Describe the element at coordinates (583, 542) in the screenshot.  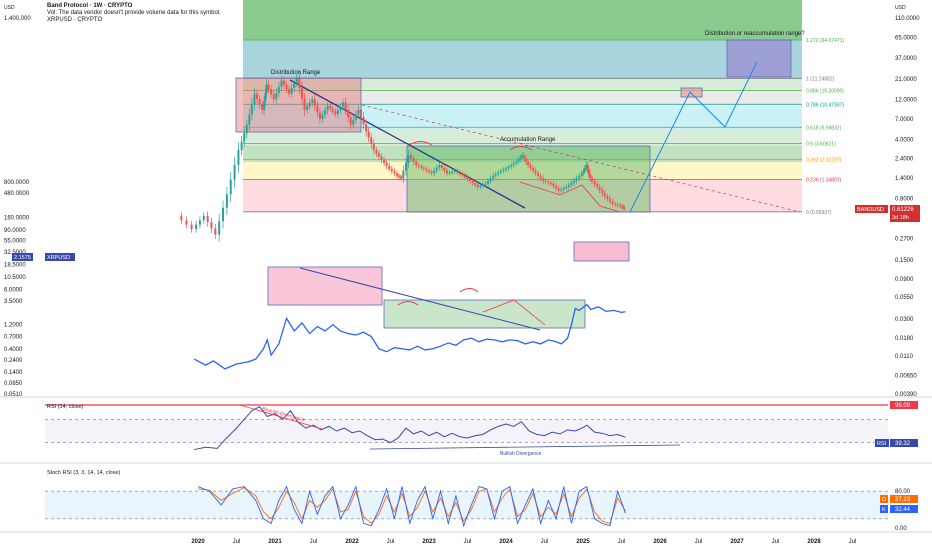
I see `time-axis-tick-label: 2025` at that location.